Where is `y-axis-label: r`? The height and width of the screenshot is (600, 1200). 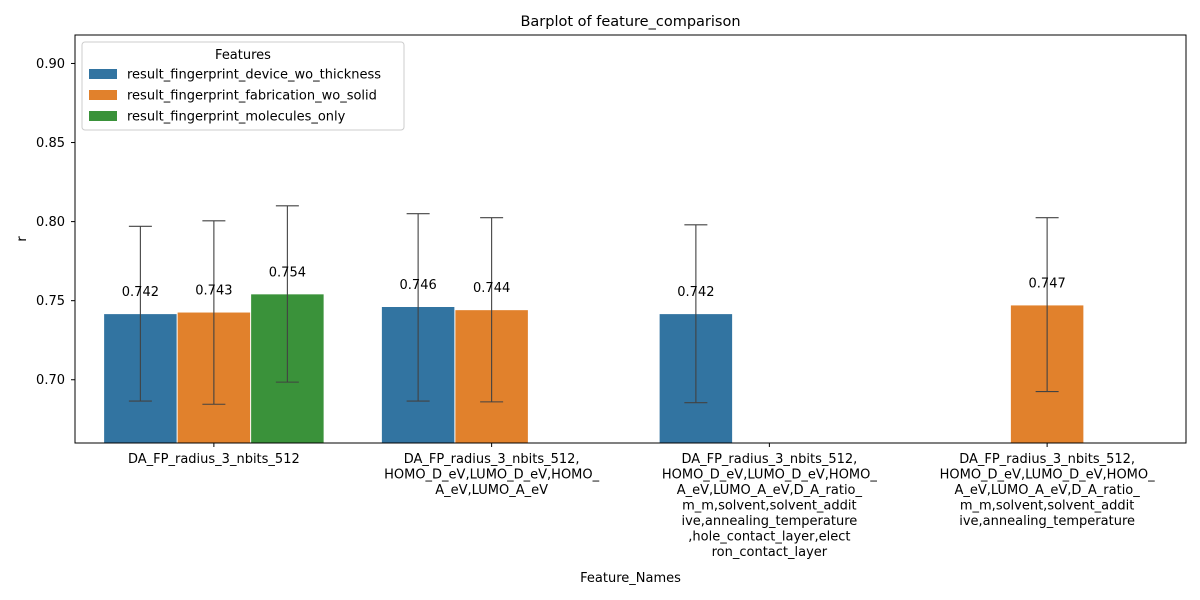 y-axis-label: r is located at coordinates (22, 239).